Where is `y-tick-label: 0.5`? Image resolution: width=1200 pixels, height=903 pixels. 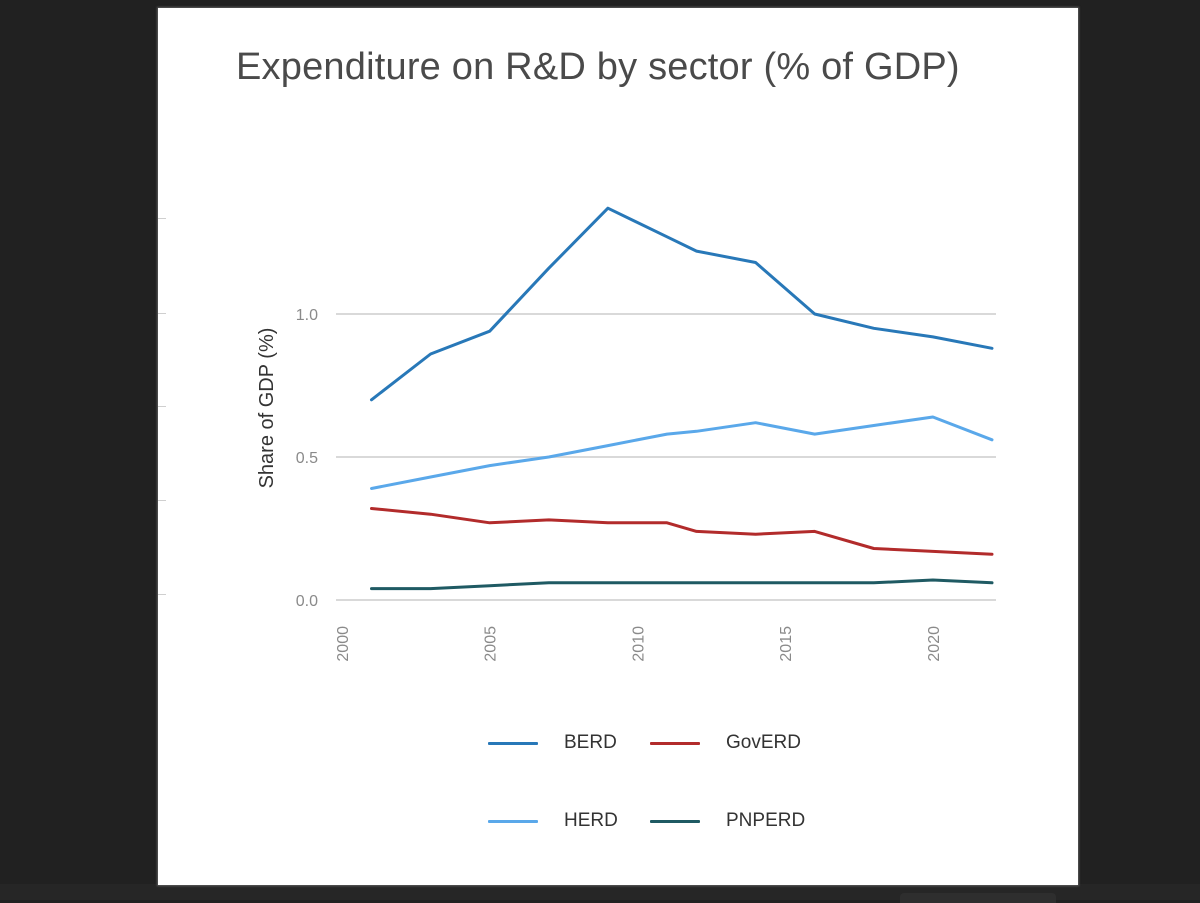 y-tick-label: 0.5 is located at coordinates (307, 458).